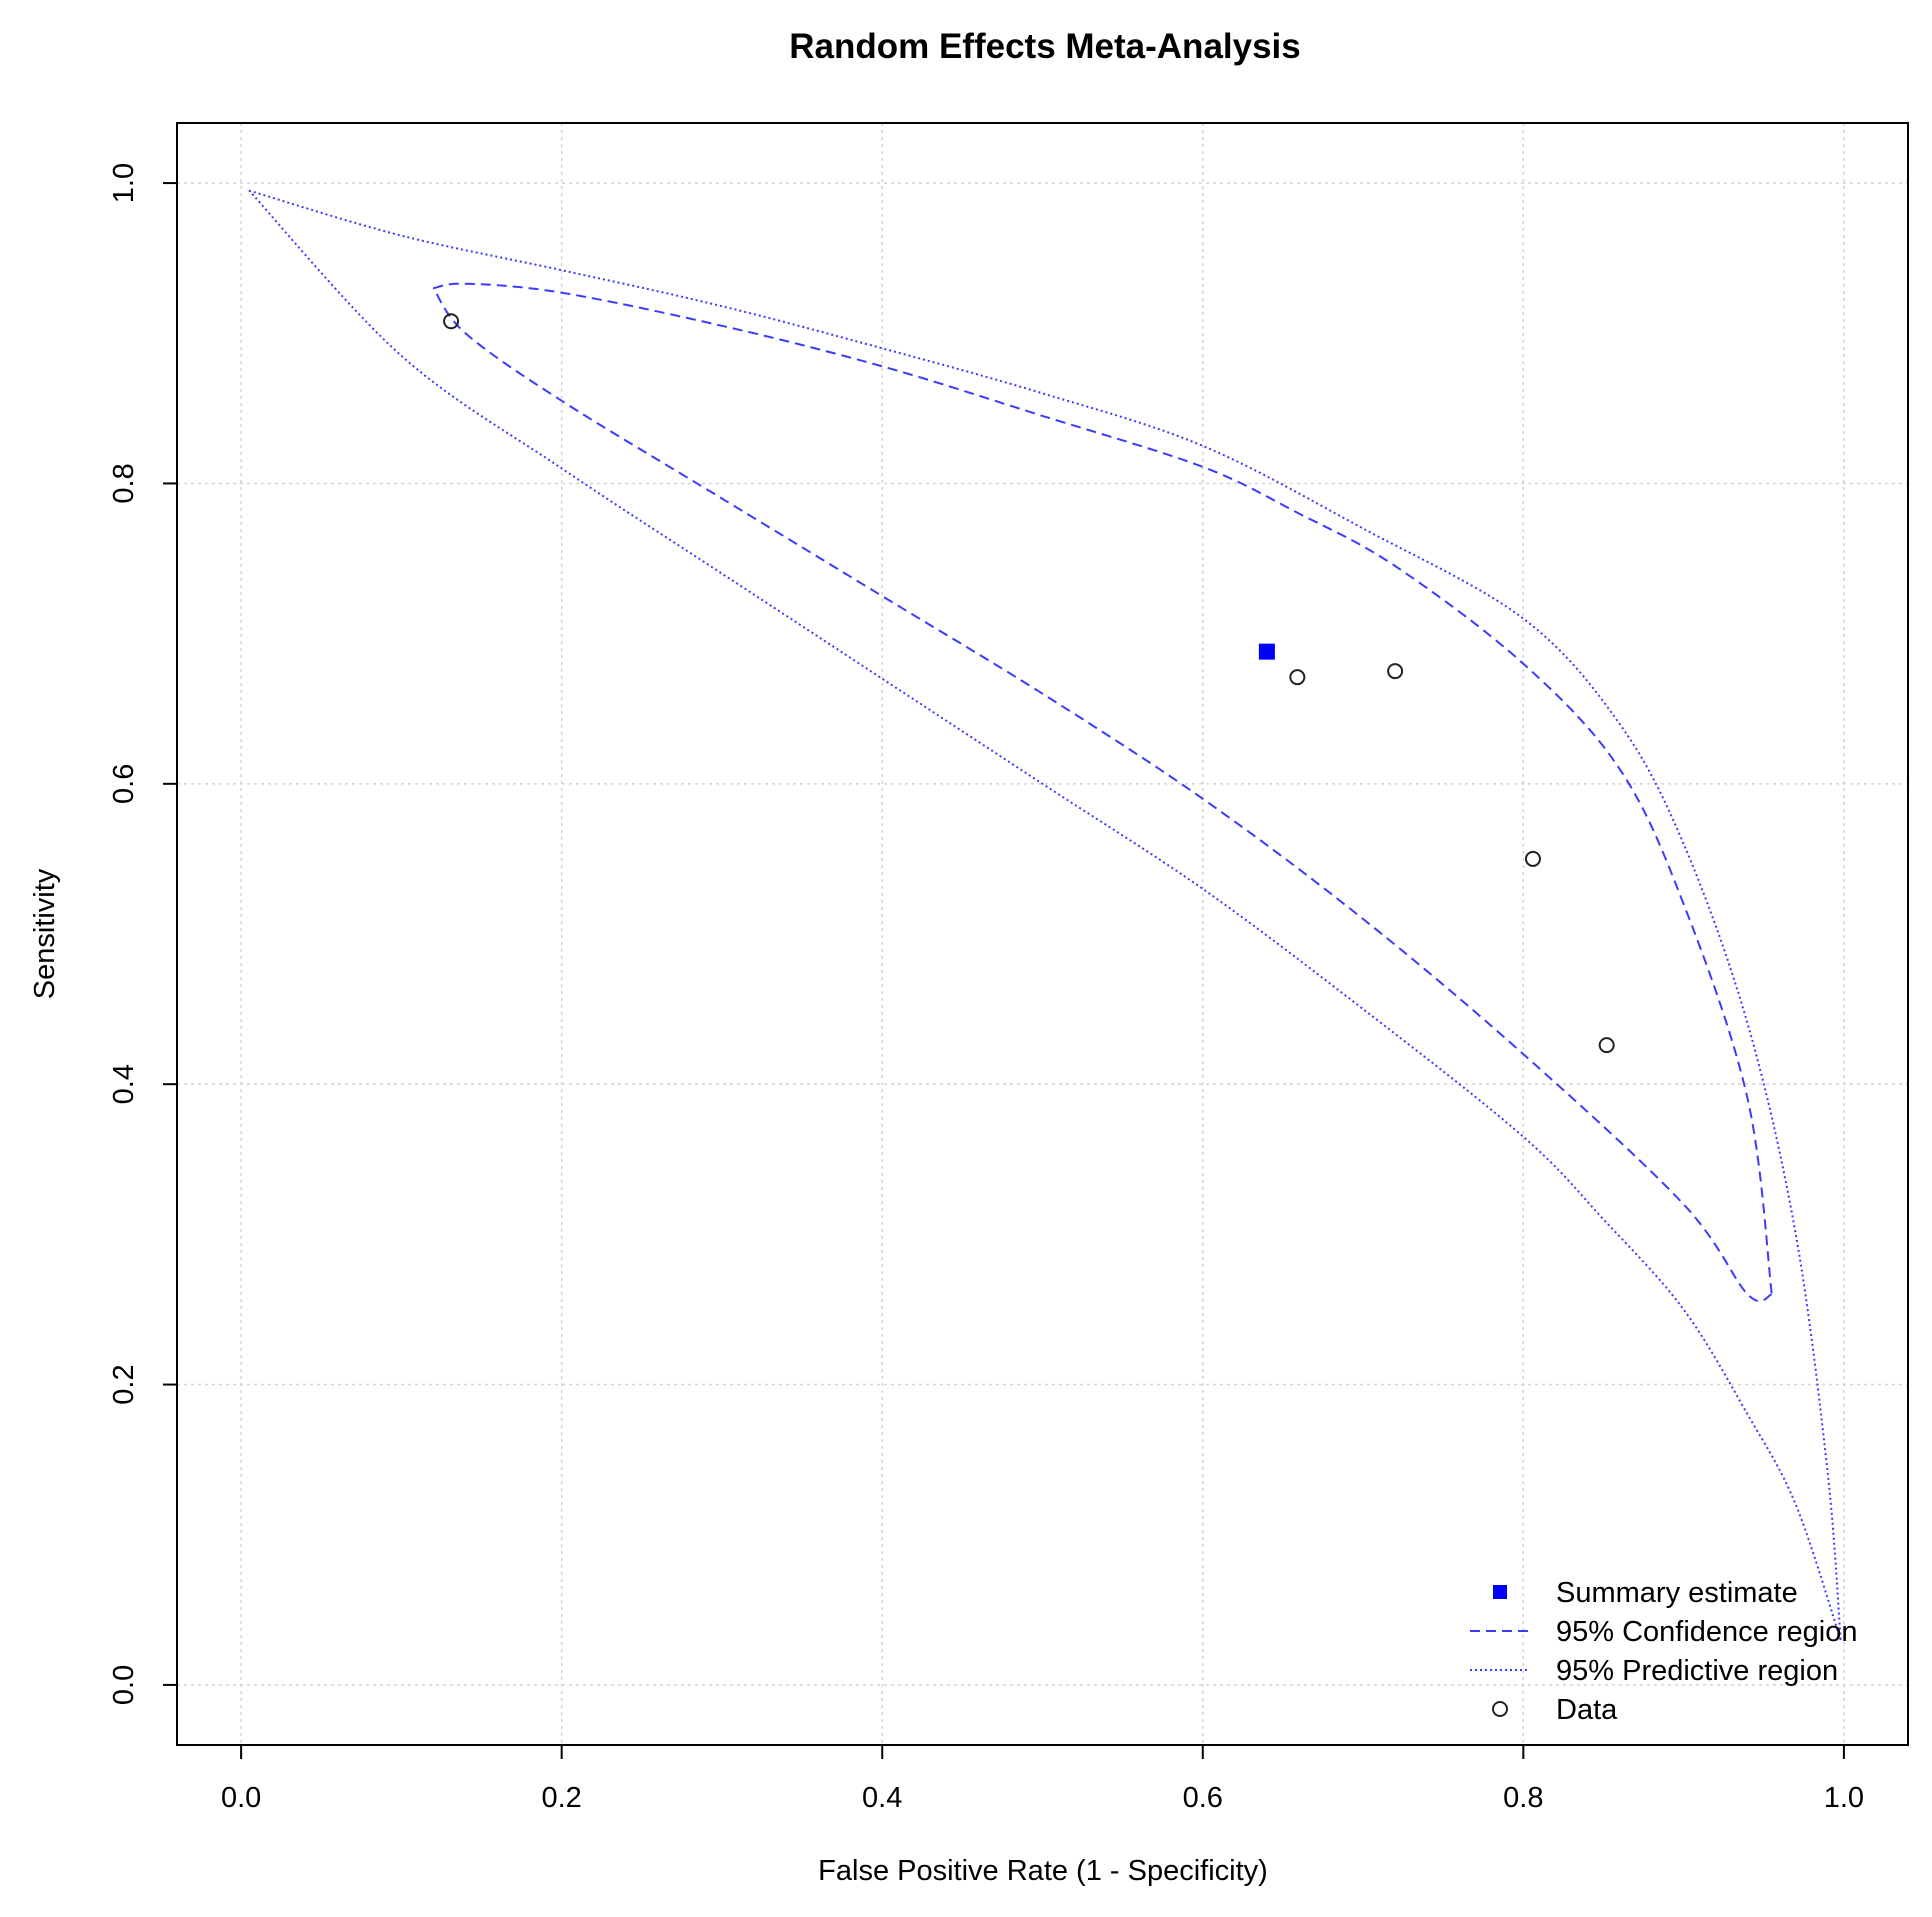 Image resolution: width=1932 pixels, height=1917 pixels. I want to click on x-tick-label: 0.6, so click(1203, 1798).